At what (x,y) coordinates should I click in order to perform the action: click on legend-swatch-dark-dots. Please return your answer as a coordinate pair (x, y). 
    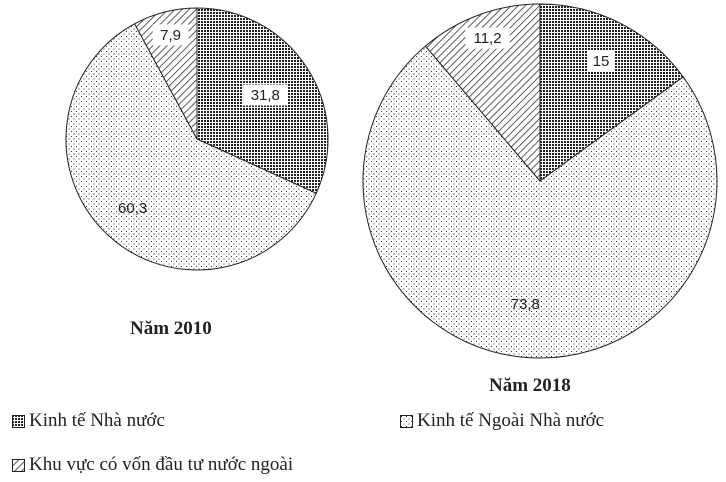
    Looking at the image, I should click on (18, 421).